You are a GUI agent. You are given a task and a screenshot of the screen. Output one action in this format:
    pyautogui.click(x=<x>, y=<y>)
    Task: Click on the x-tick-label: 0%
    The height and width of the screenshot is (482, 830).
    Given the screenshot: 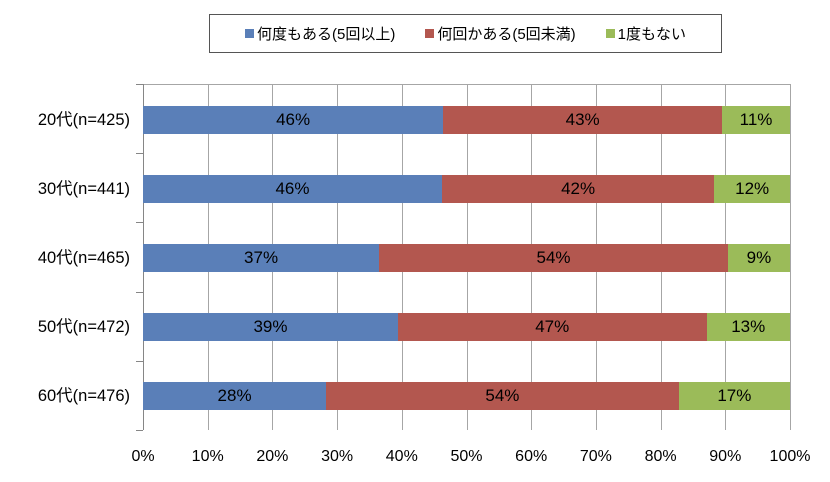 What is the action you would take?
    pyautogui.click(x=143, y=456)
    